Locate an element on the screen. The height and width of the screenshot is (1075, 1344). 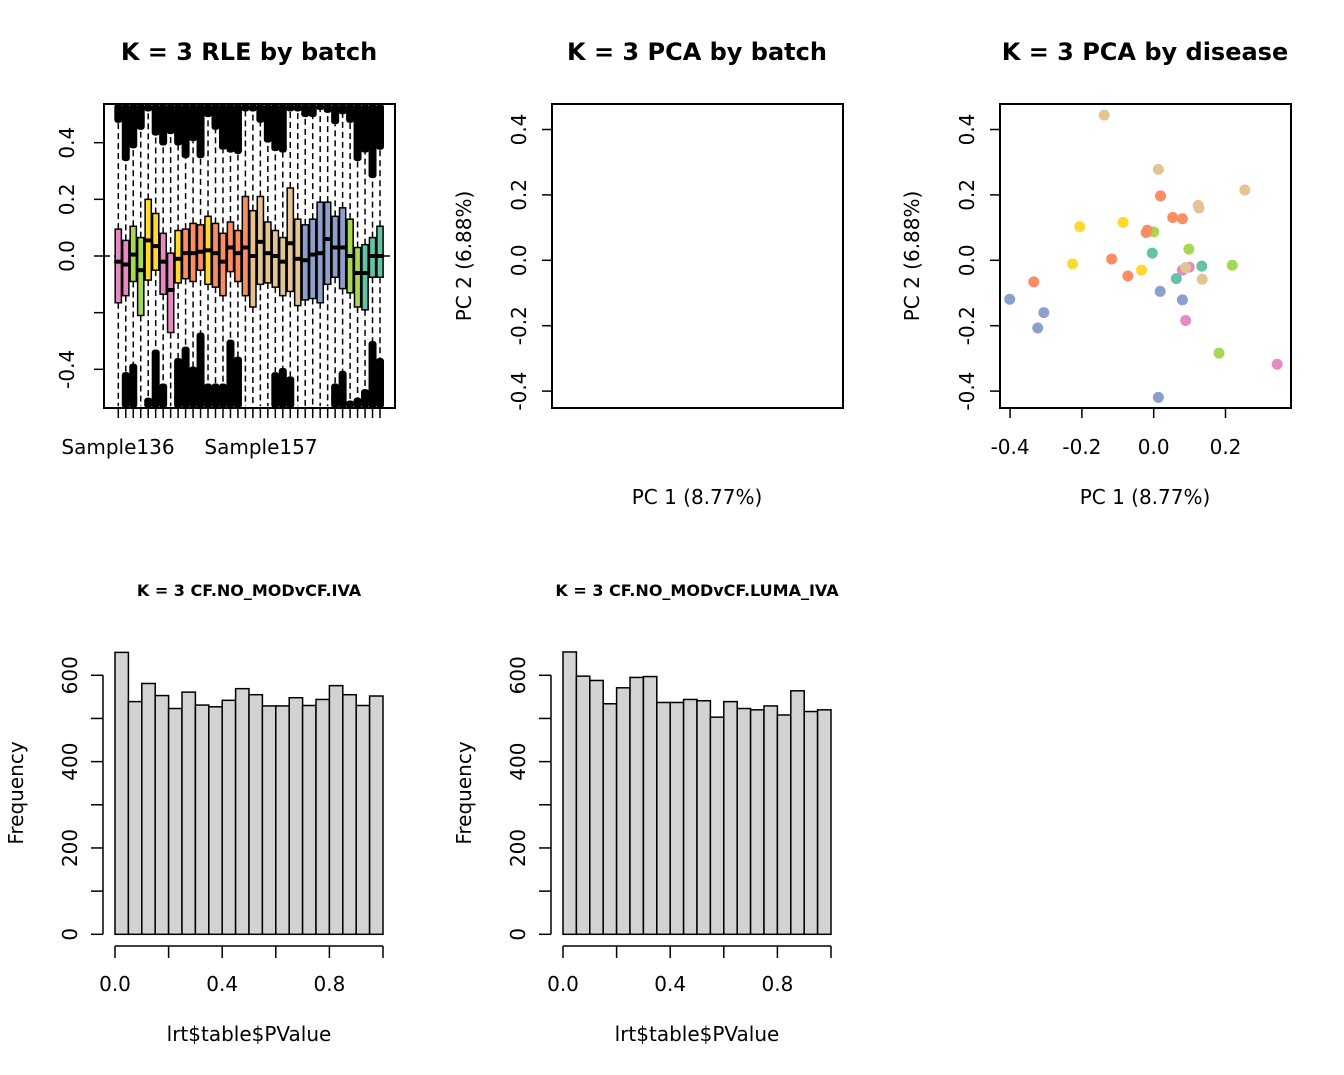
hist-luma-iva-xtick-label: 0.4 is located at coordinates (670, 984).